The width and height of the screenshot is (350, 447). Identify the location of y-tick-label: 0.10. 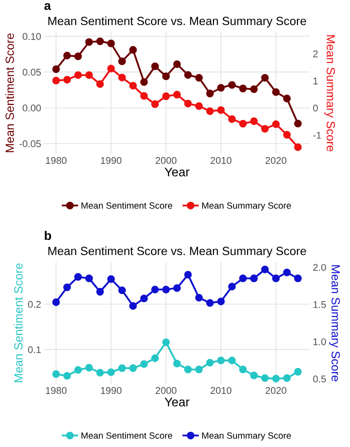
(31, 36).